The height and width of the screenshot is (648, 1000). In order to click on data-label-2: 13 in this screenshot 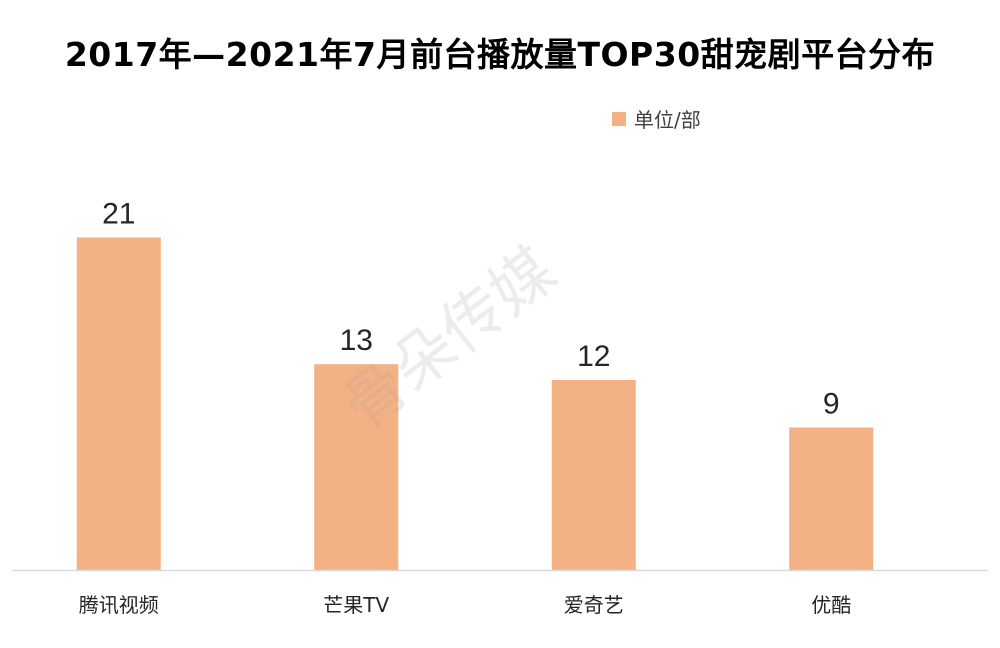, I will do `click(356, 340)`.